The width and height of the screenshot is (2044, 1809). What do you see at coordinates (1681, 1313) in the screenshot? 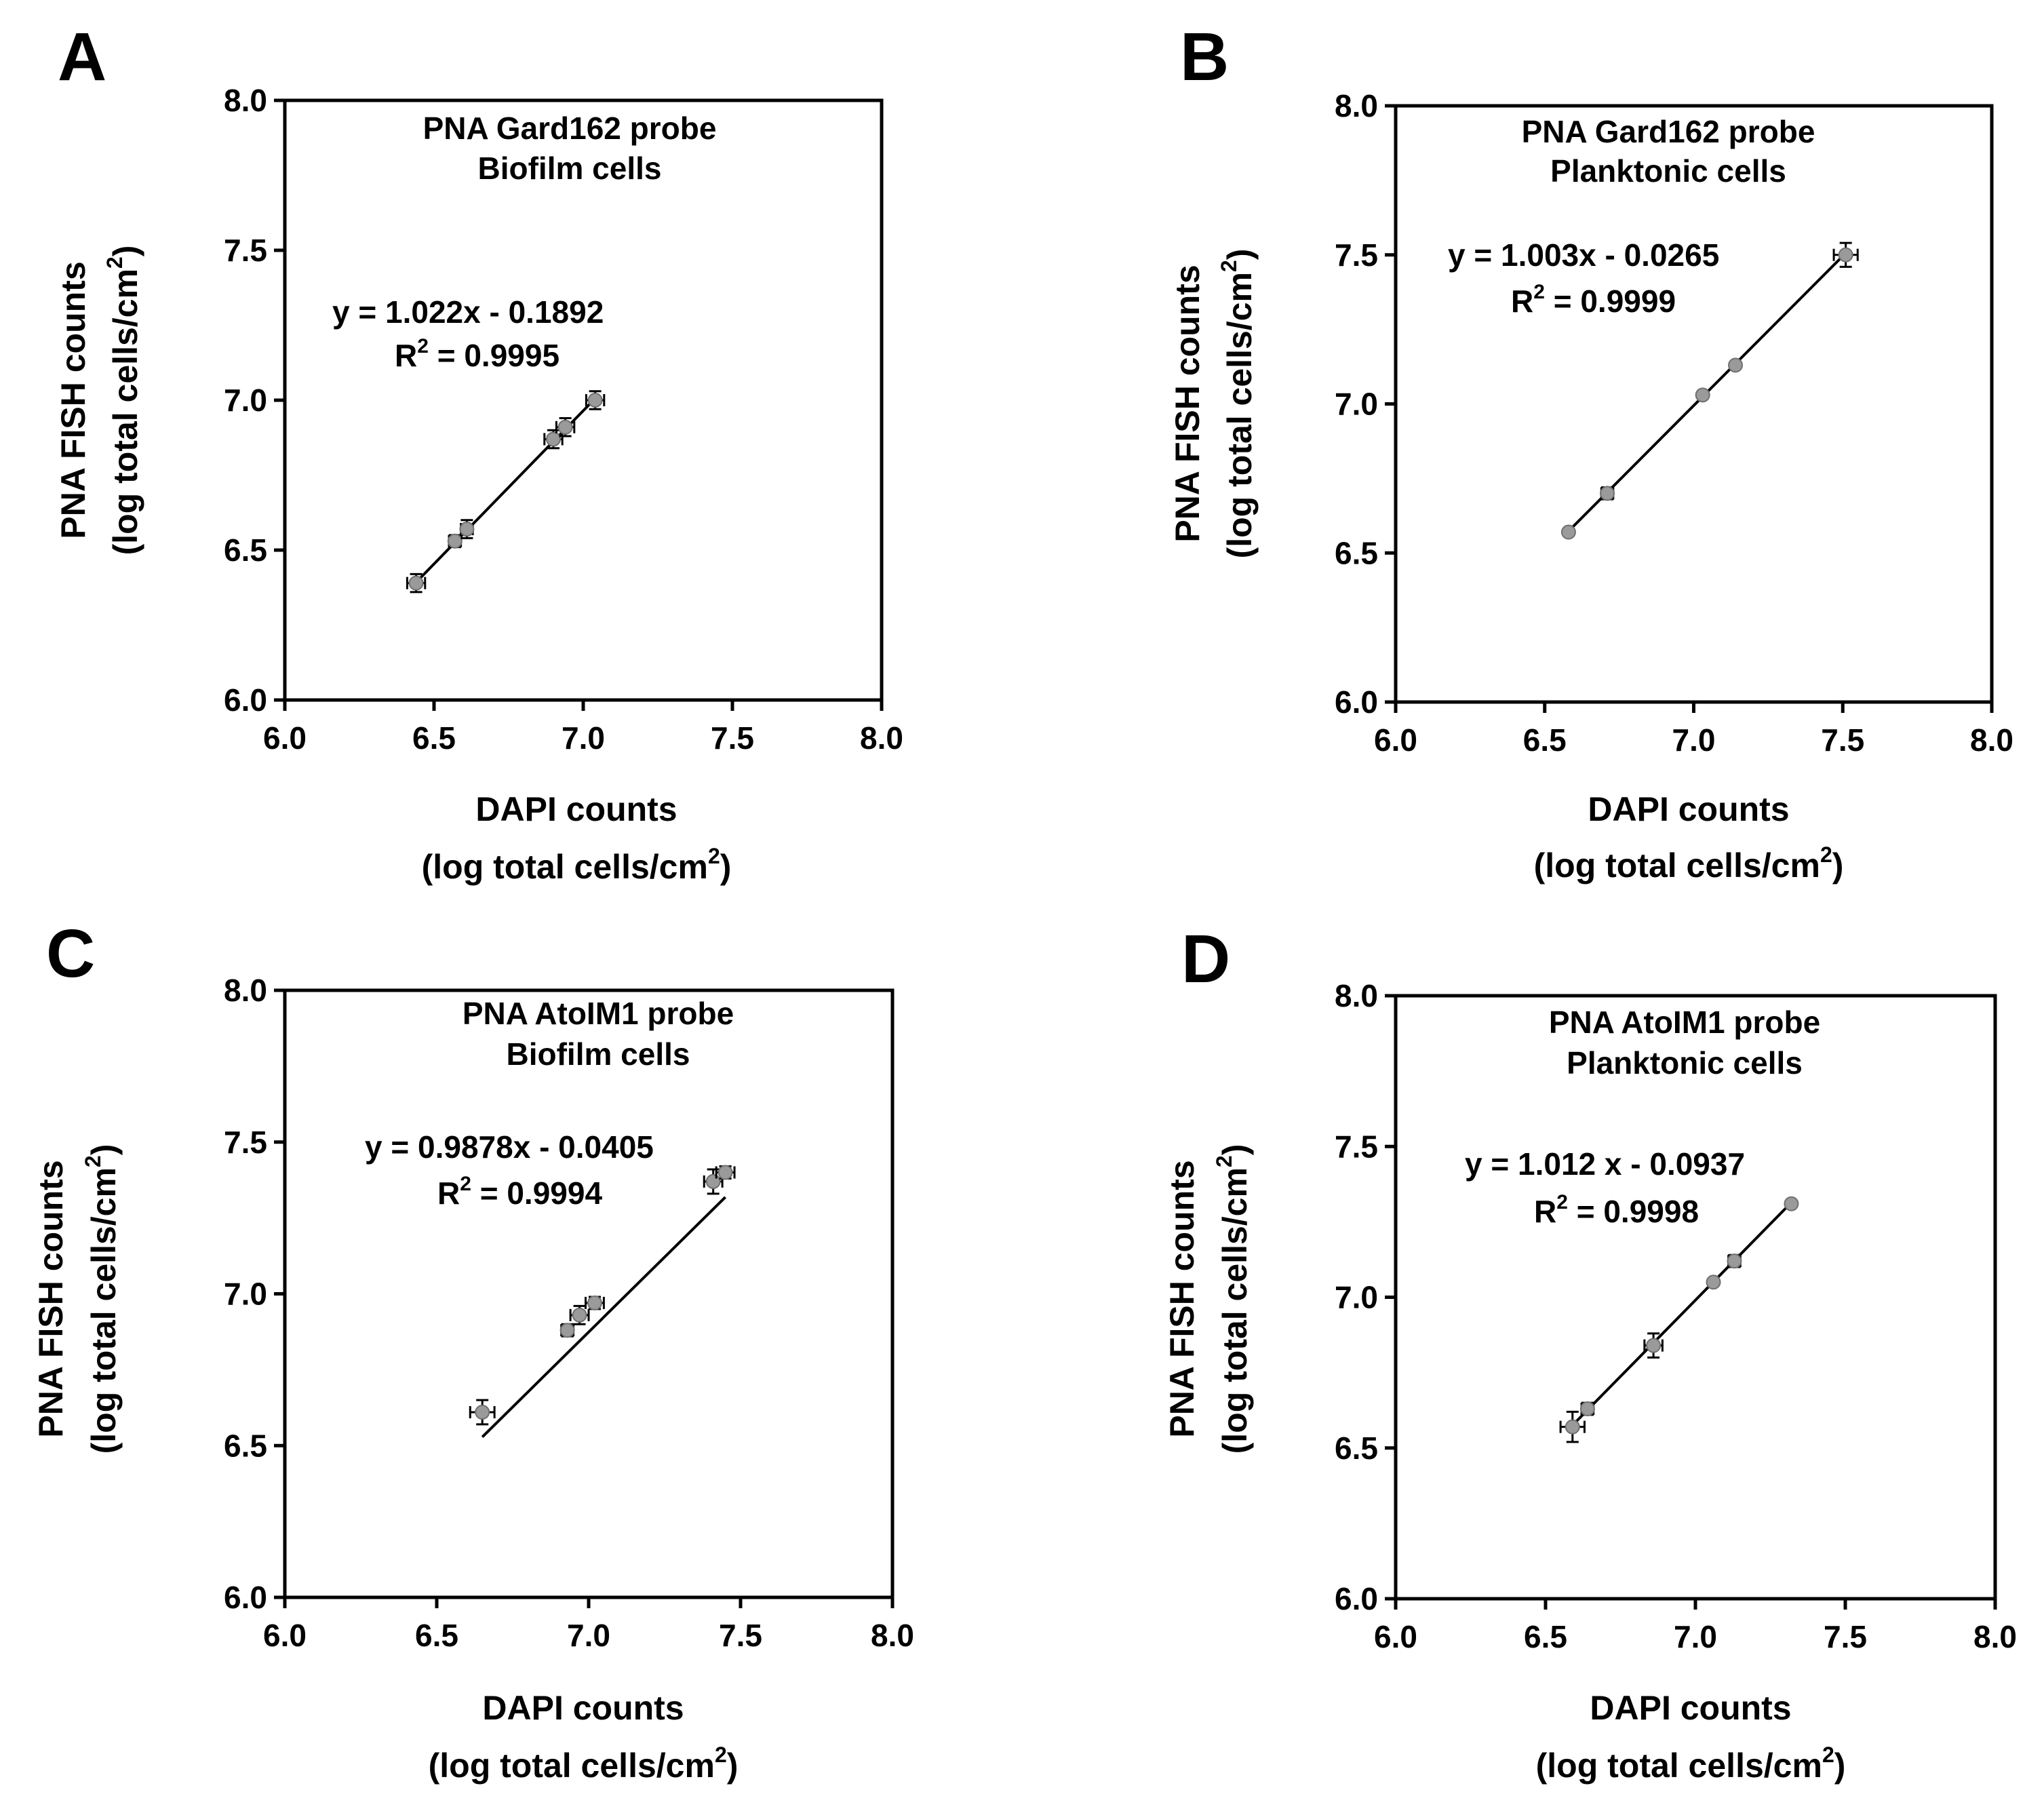
I see `fit-line` at bounding box center [1681, 1313].